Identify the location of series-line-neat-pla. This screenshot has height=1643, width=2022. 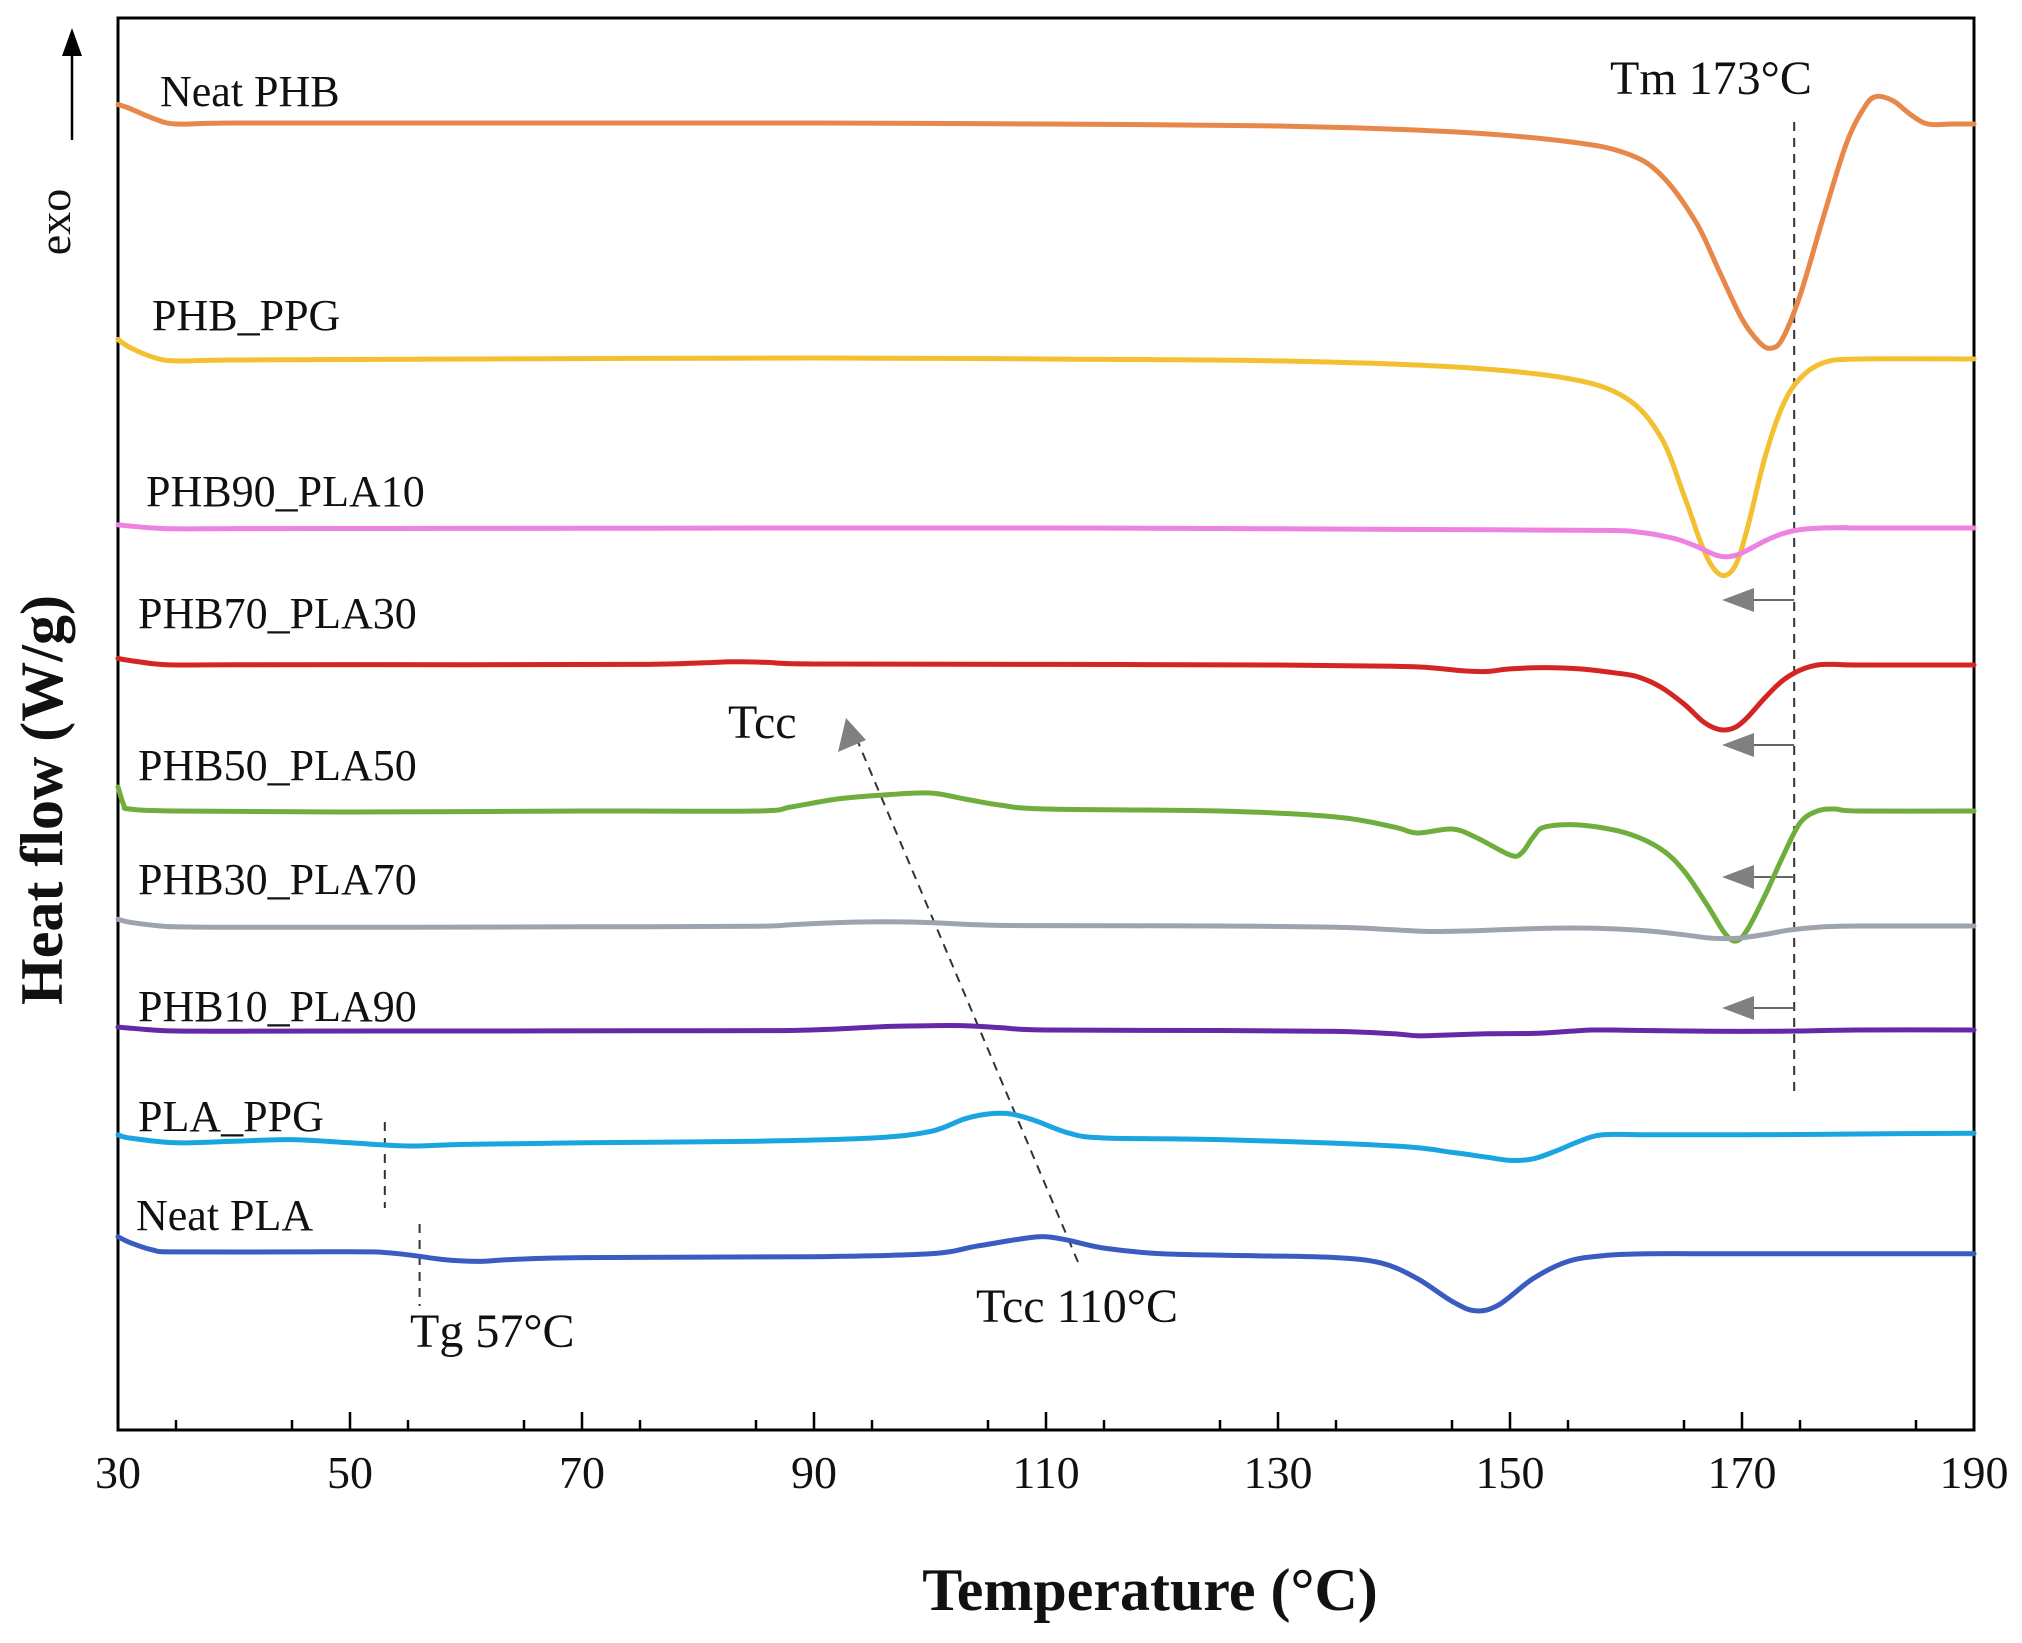
(1046, 1274).